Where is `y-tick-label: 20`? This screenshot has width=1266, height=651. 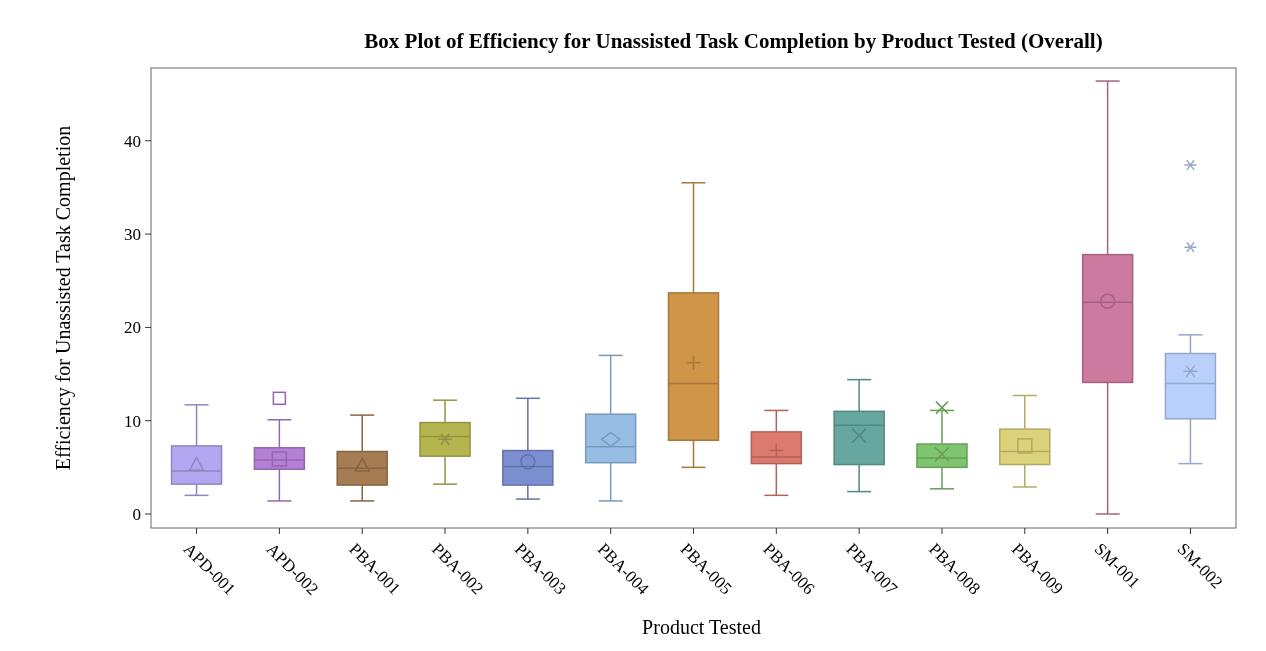 y-tick-label: 20 is located at coordinates (132, 328).